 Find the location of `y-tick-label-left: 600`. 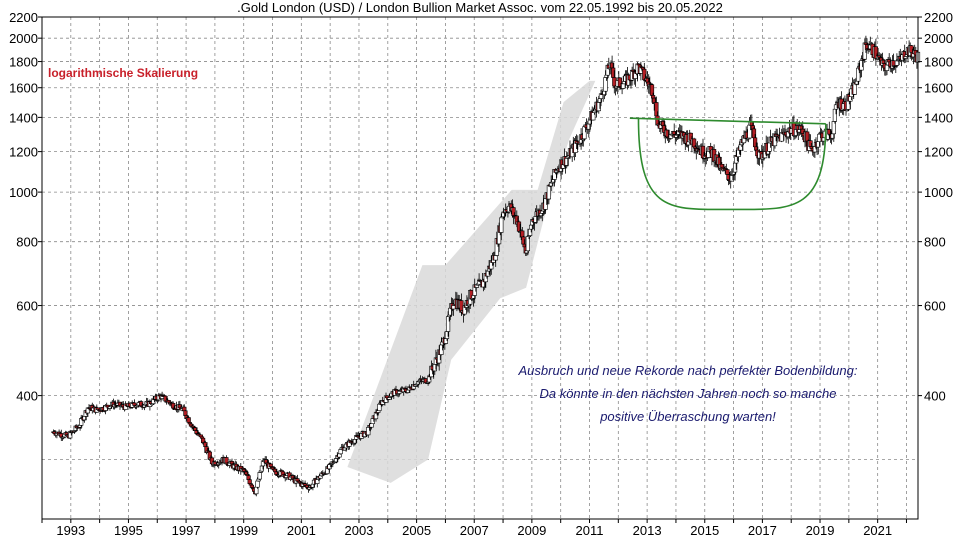

y-tick-label-left: 600 is located at coordinates (27, 306).